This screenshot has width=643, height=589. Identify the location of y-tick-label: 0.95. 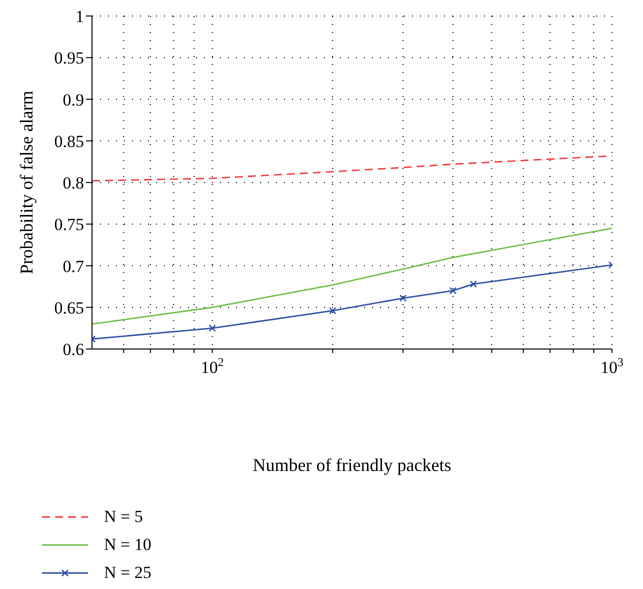
(69, 58).